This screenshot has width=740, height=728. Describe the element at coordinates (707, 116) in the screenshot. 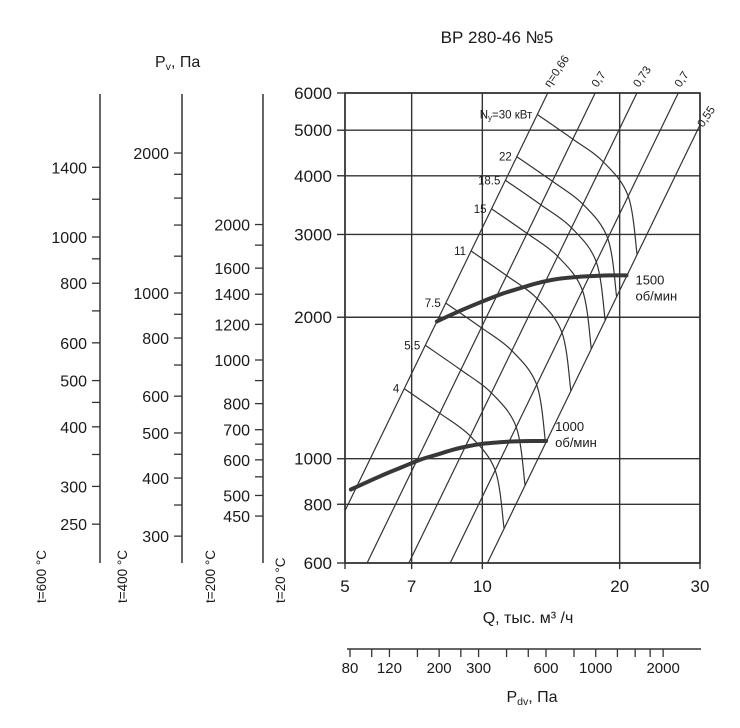

I see `efficiency-label: 0,55` at that location.